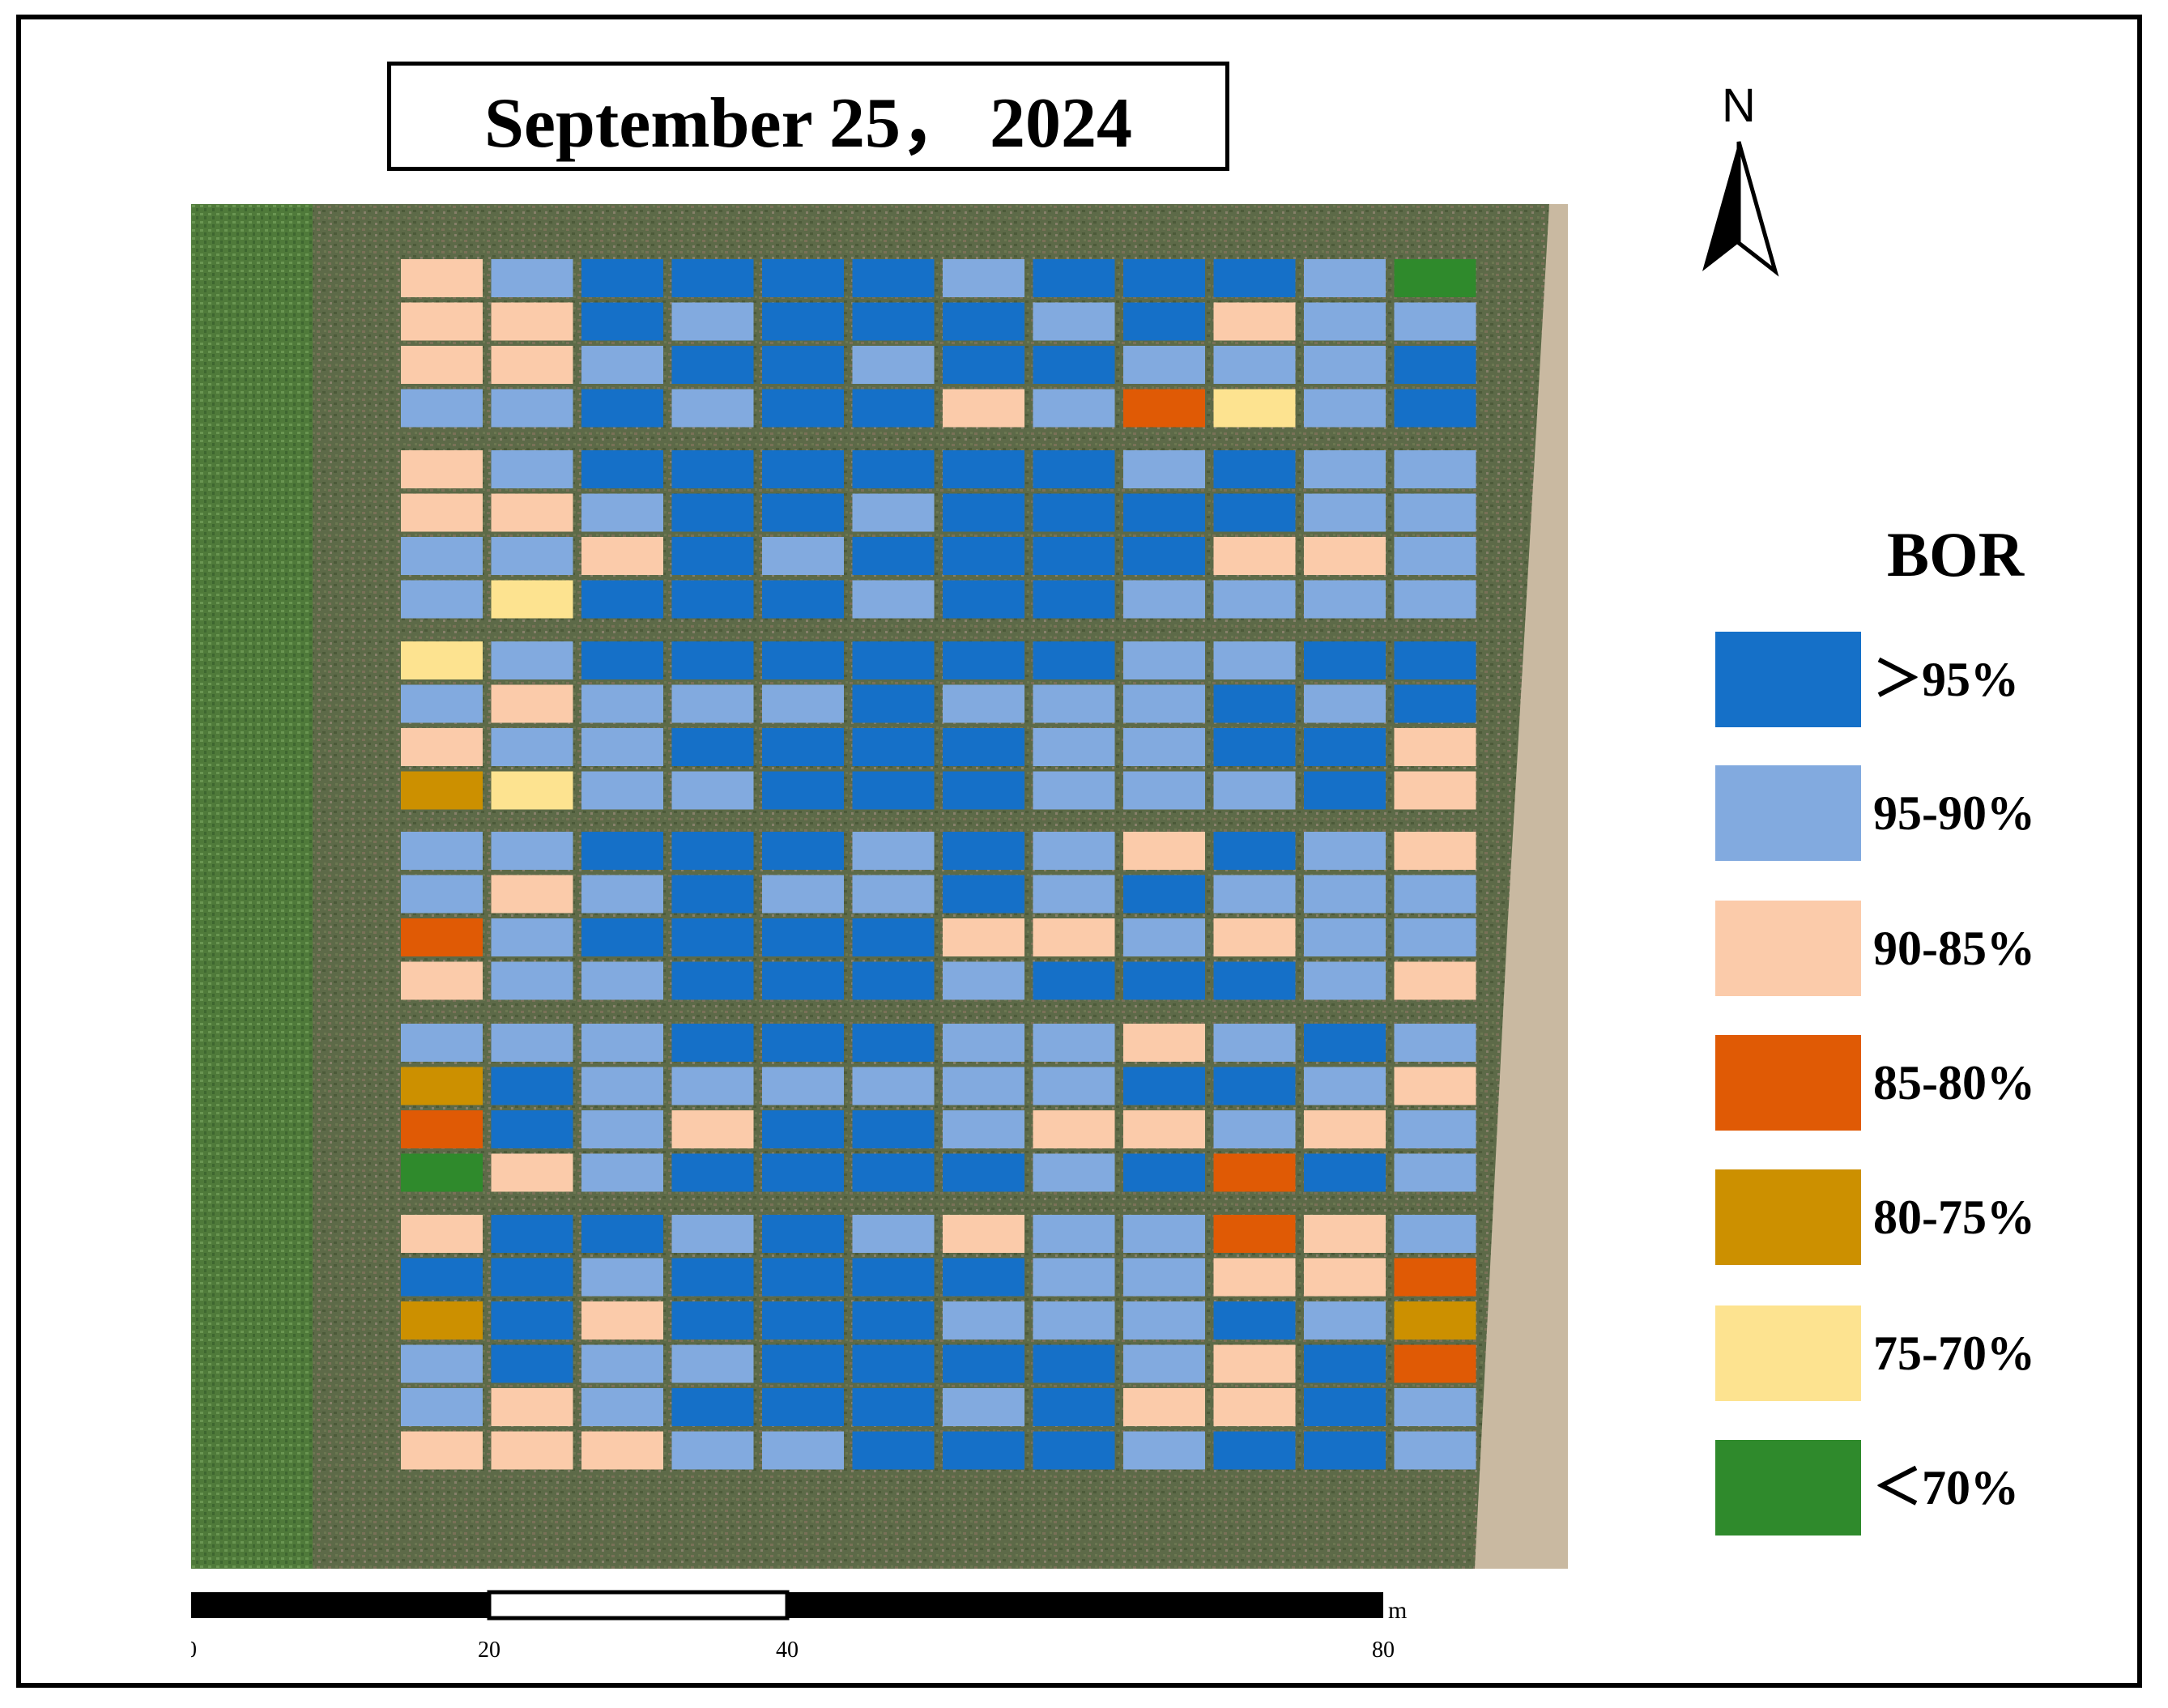 This screenshot has height=1708, width=2168. Describe the element at coordinates (799, 1625) in the screenshot. I see `scale-bar: m 0 20 40 80` at that location.